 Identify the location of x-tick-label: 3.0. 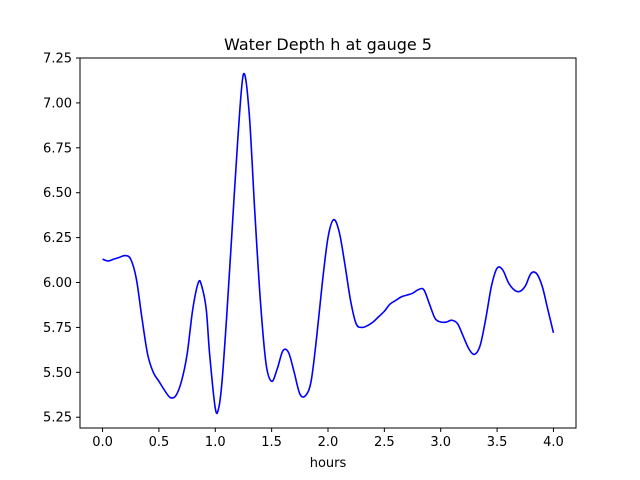
(440, 442).